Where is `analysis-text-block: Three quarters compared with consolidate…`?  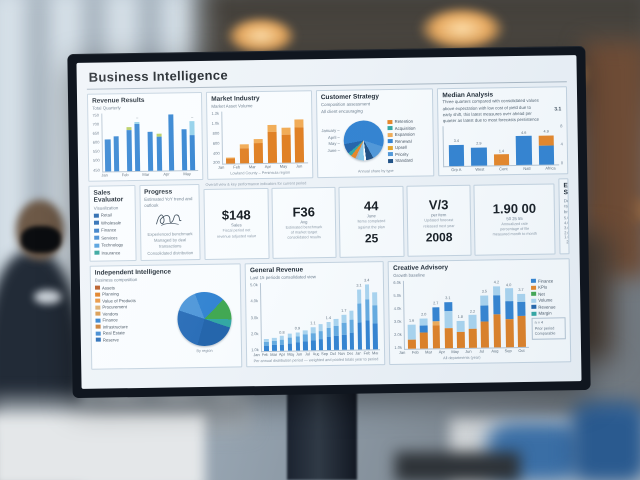
analysis-text-block: Three quarters compared with consolidate… is located at coordinates (502, 111).